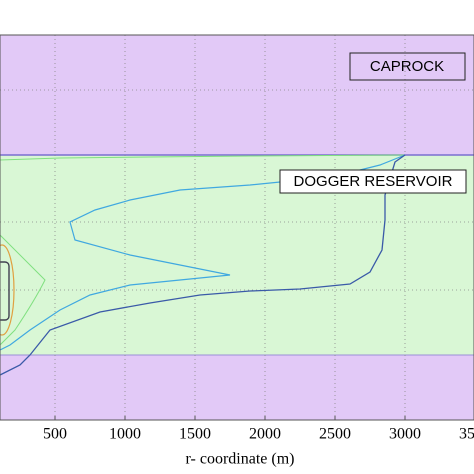 This screenshot has width=474, height=474. I want to click on x-axis-label: r- coordinate (m), so click(240, 459).